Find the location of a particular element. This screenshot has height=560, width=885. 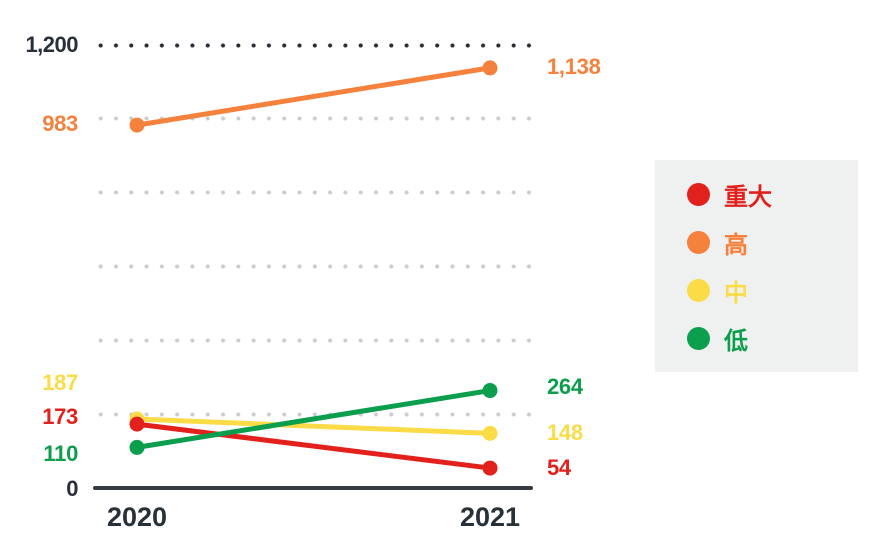

legend-label-critical: 重大 is located at coordinates (748, 197).